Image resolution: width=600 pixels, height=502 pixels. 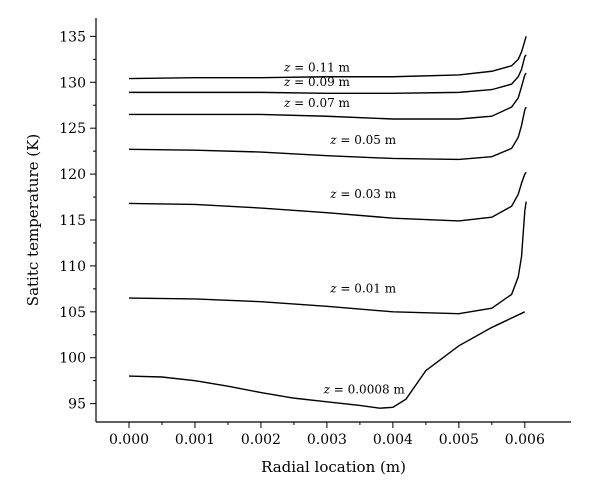 I want to click on series-label-3: z = 0.05 m, so click(x=363, y=140).